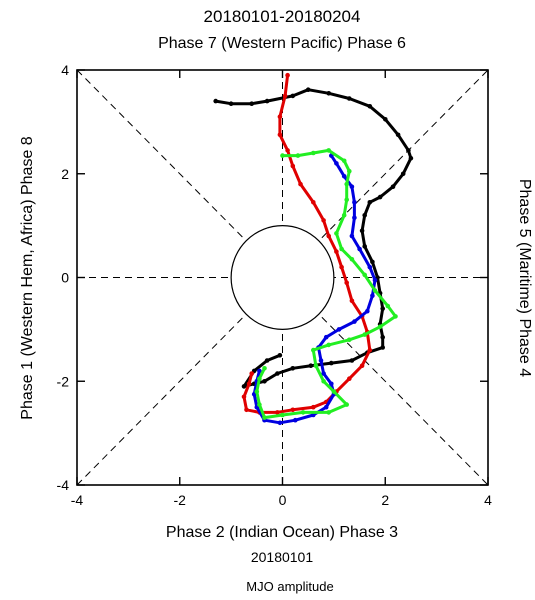 The width and height of the screenshot is (535, 600). I want to click on unit-circle-group, so click(282, 277).